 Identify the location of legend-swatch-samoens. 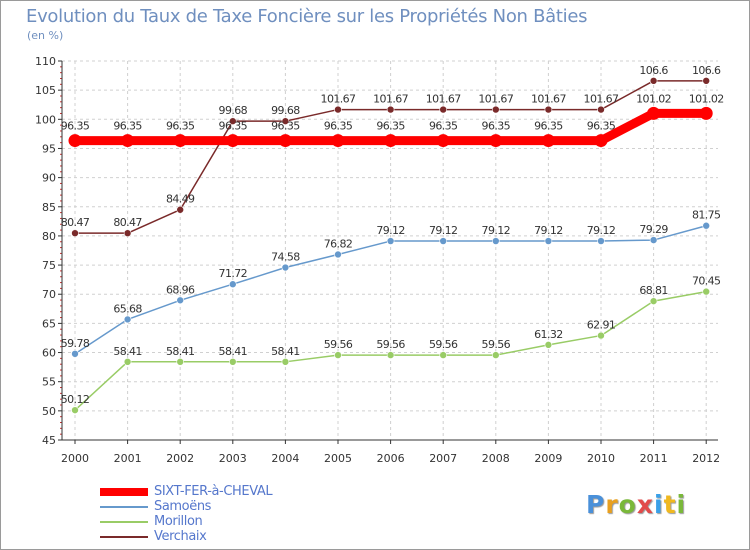
(124, 507).